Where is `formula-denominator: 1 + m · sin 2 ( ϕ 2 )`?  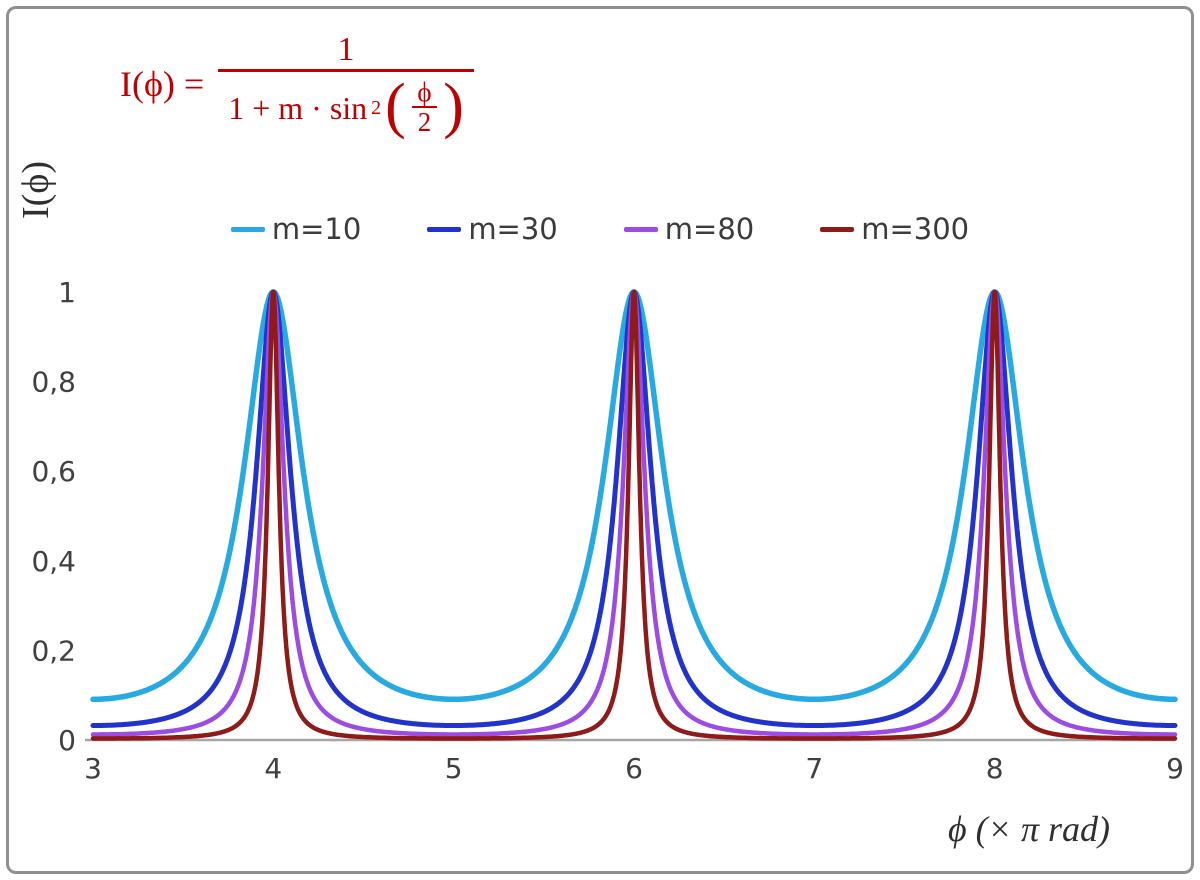
formula-denominator: 1 + m · sin 2 ( ϕ 2 ) is located at coordinates (346, 103).